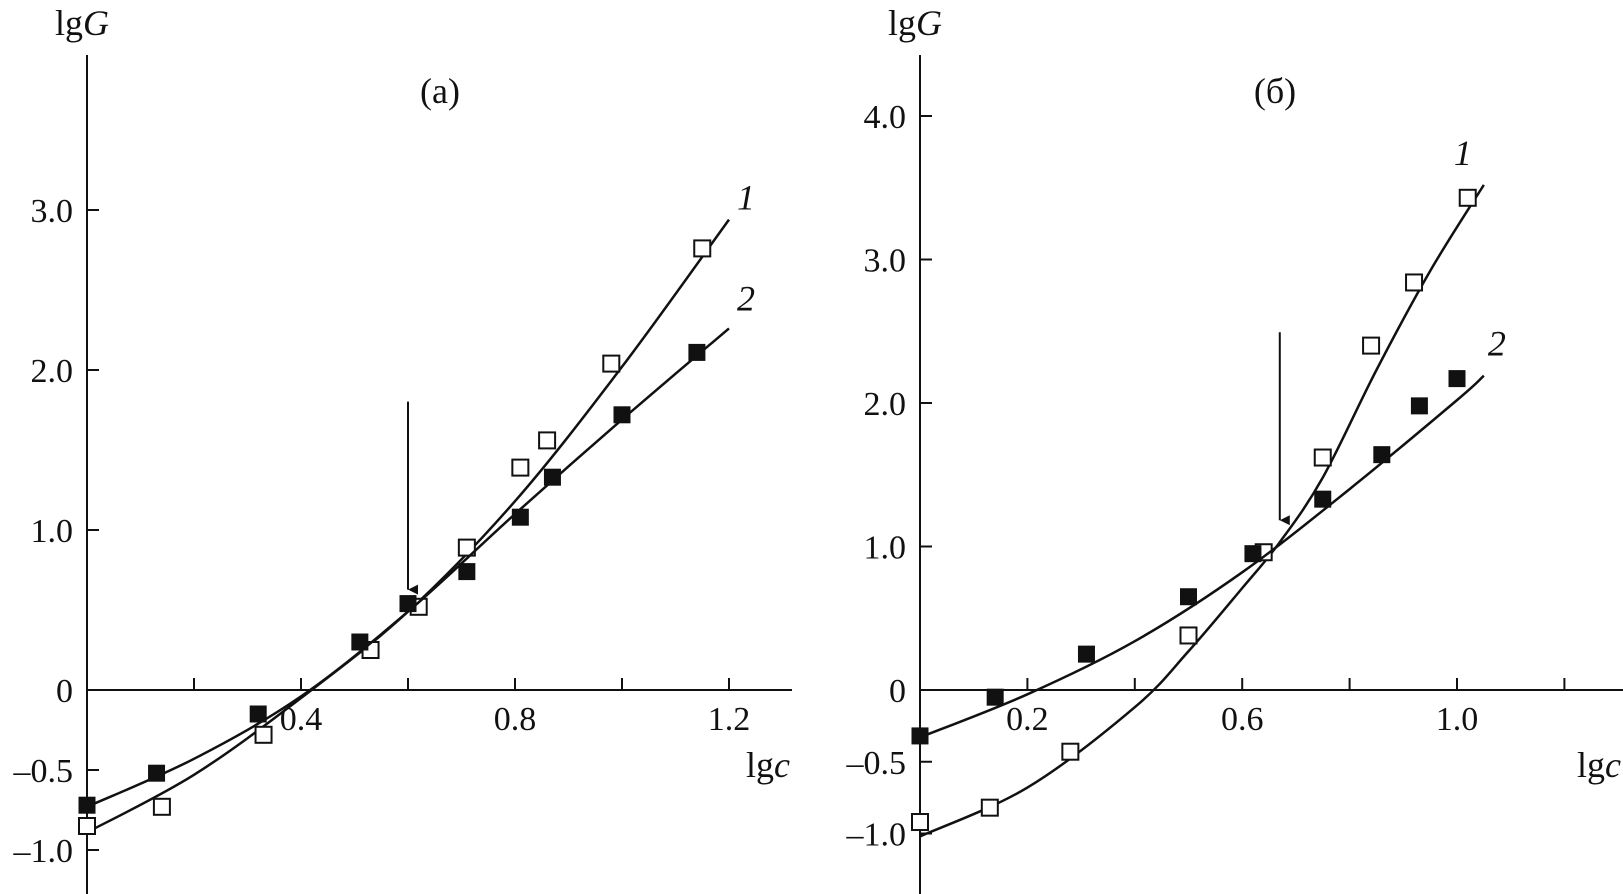  What do you see at coordinates (515, 719) in the screenshot?
I see `x-tick-label: 0.8` at bounding box center [515, 719].